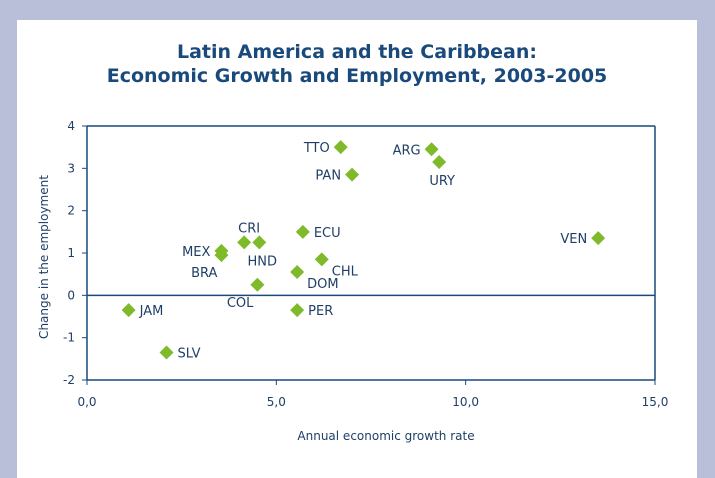 This screenshot has height=478, width=715. Describe the element at coordinates (442, 181) in the screenshot. I see `data-point-label: URY` at that location.